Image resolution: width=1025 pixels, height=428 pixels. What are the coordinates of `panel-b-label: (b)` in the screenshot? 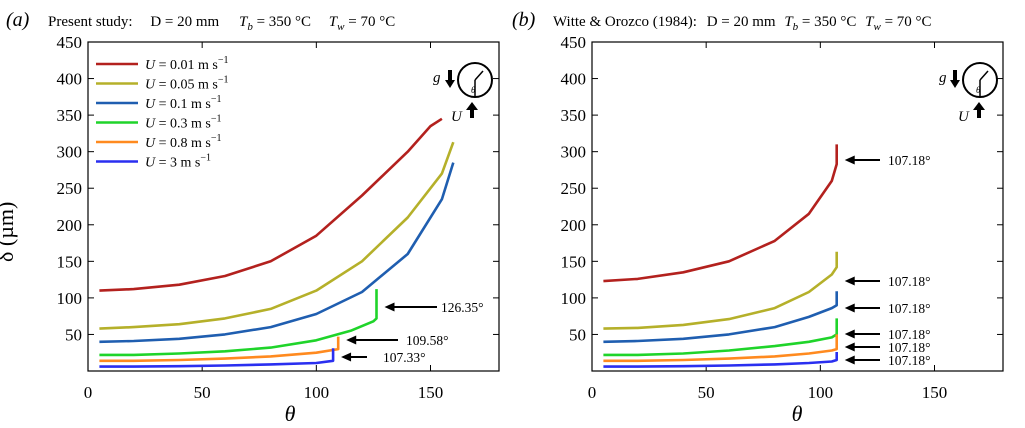 It's located at (524, 20).